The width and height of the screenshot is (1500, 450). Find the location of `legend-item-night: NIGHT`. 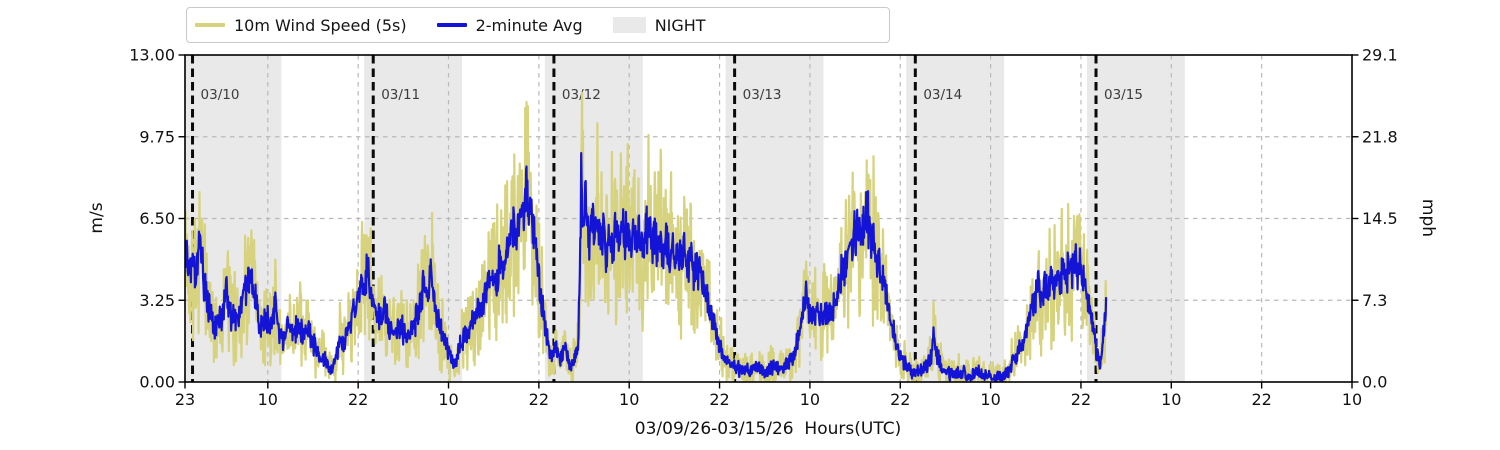

legend-item-night: NIGHT is located at coordinates (659, 25).